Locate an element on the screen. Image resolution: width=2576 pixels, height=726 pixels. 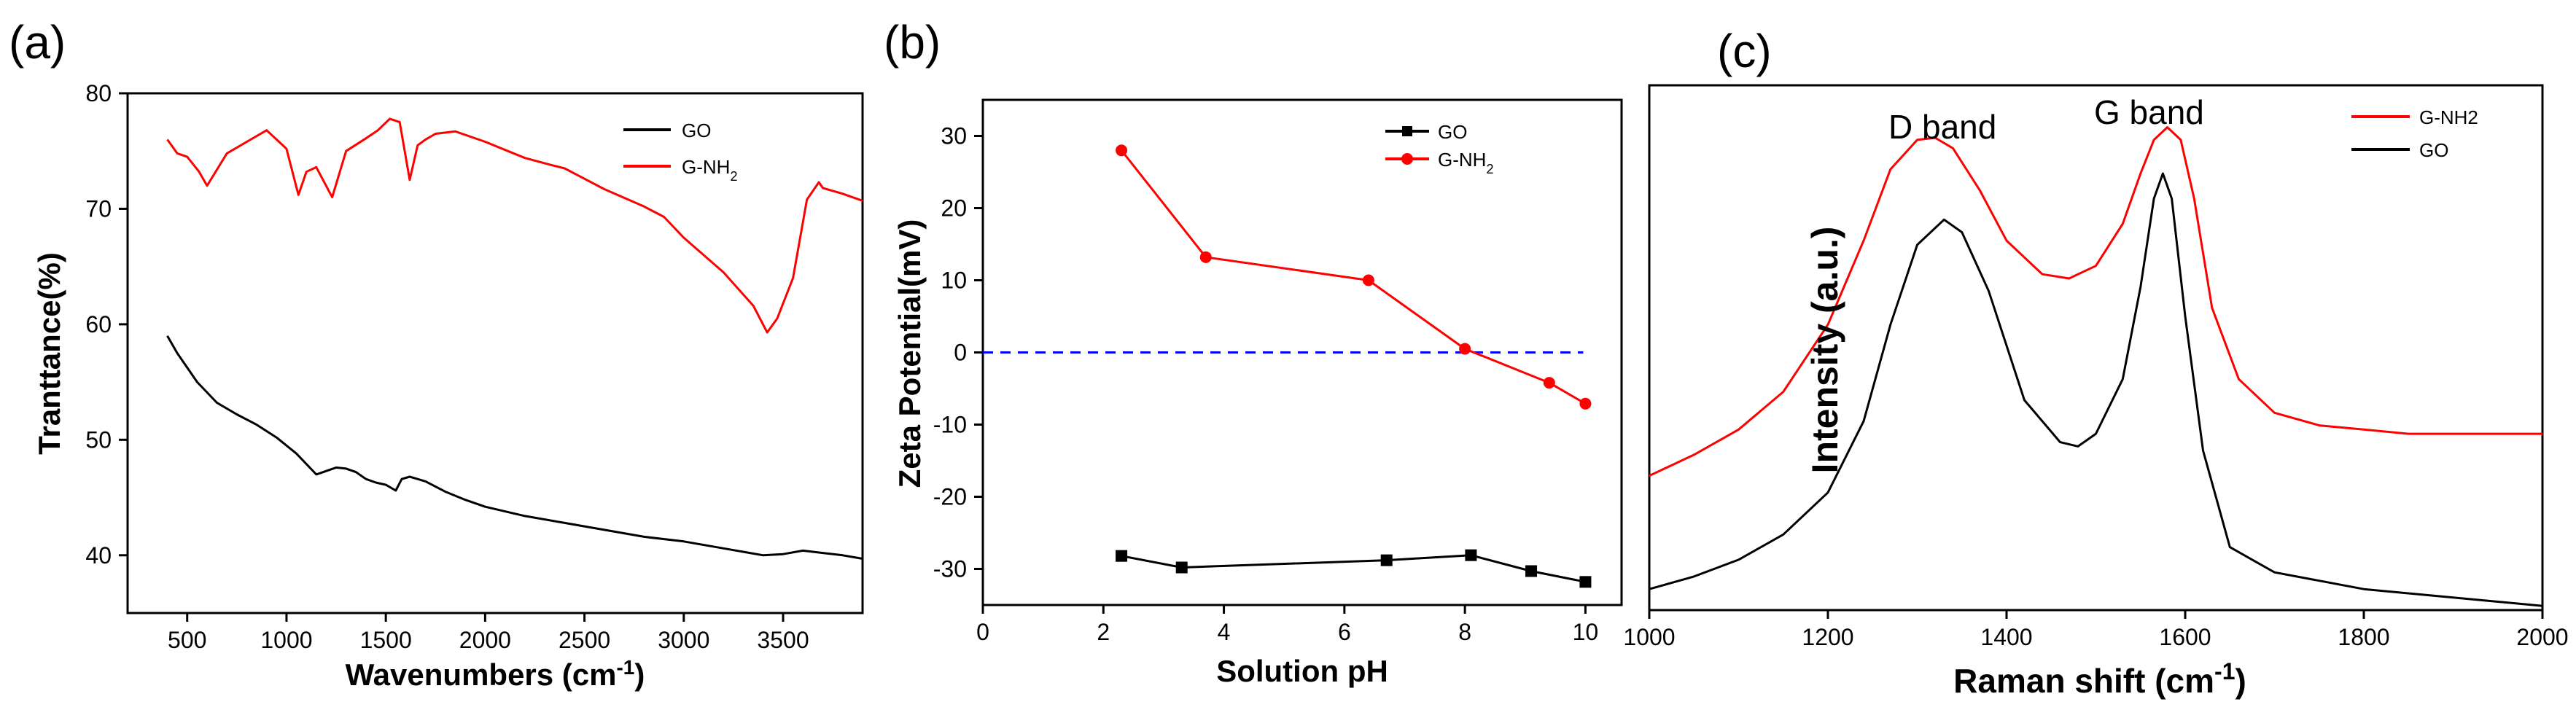
x-tick-label: 2500 is located at coordinates (584, 640).